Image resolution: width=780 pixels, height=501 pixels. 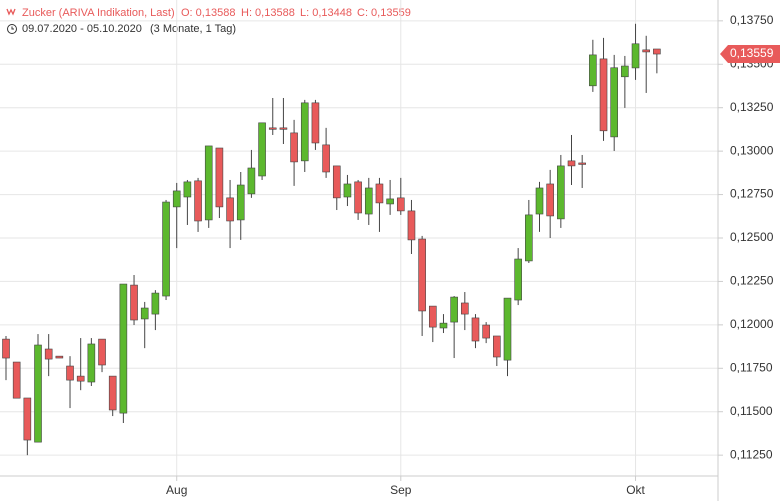 What do you see at coordinates (752, 324) in the screenshot?
I see `y-tick-label: 0,12000` at bounding box center [752, 324].